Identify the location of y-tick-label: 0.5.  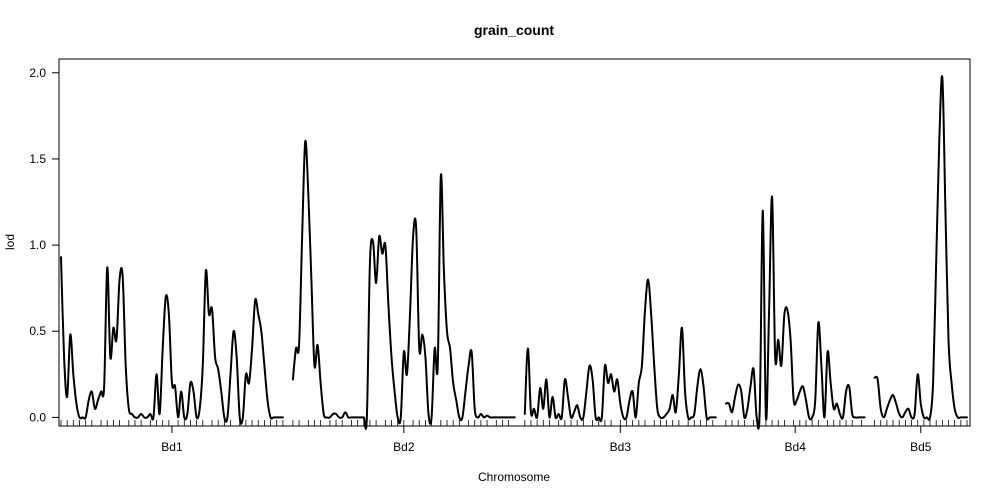
(37, 331).